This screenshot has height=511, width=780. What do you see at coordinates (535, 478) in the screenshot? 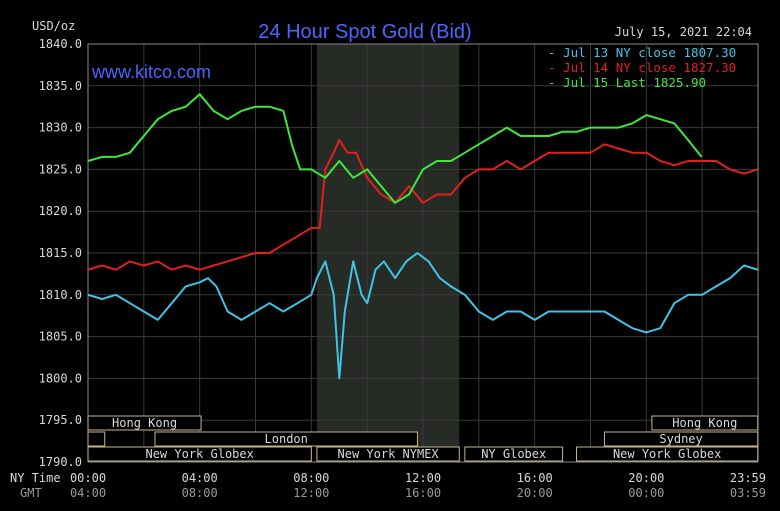
I see `x-tick-label-ny: 16:00` at bounding box center [535, 478].